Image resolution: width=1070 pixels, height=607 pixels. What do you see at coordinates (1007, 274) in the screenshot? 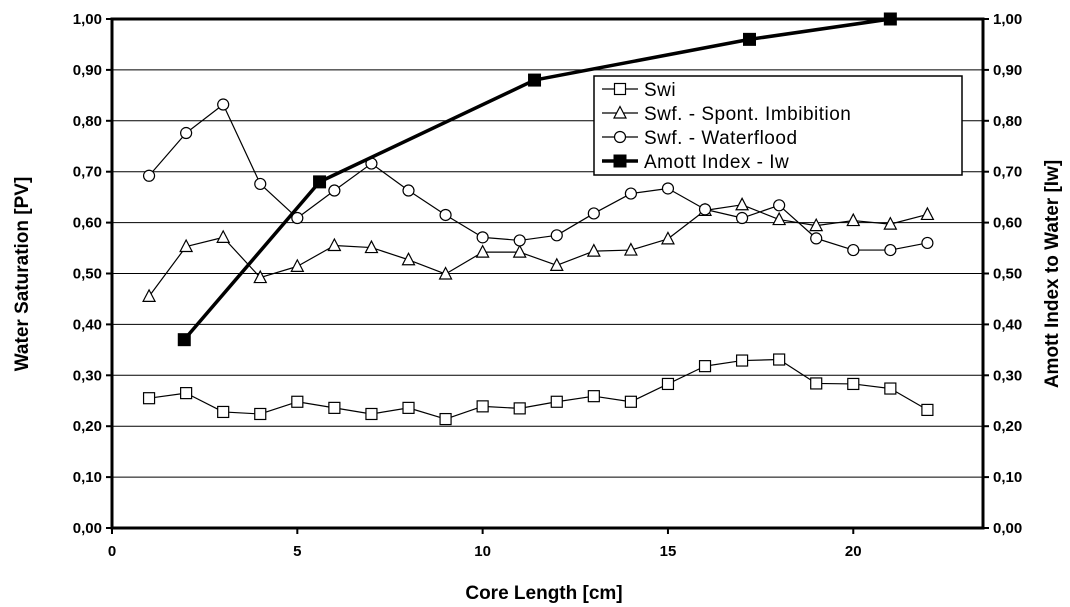
I see `y2-tick-label: 0,50` at bounding box center [1007, 274].